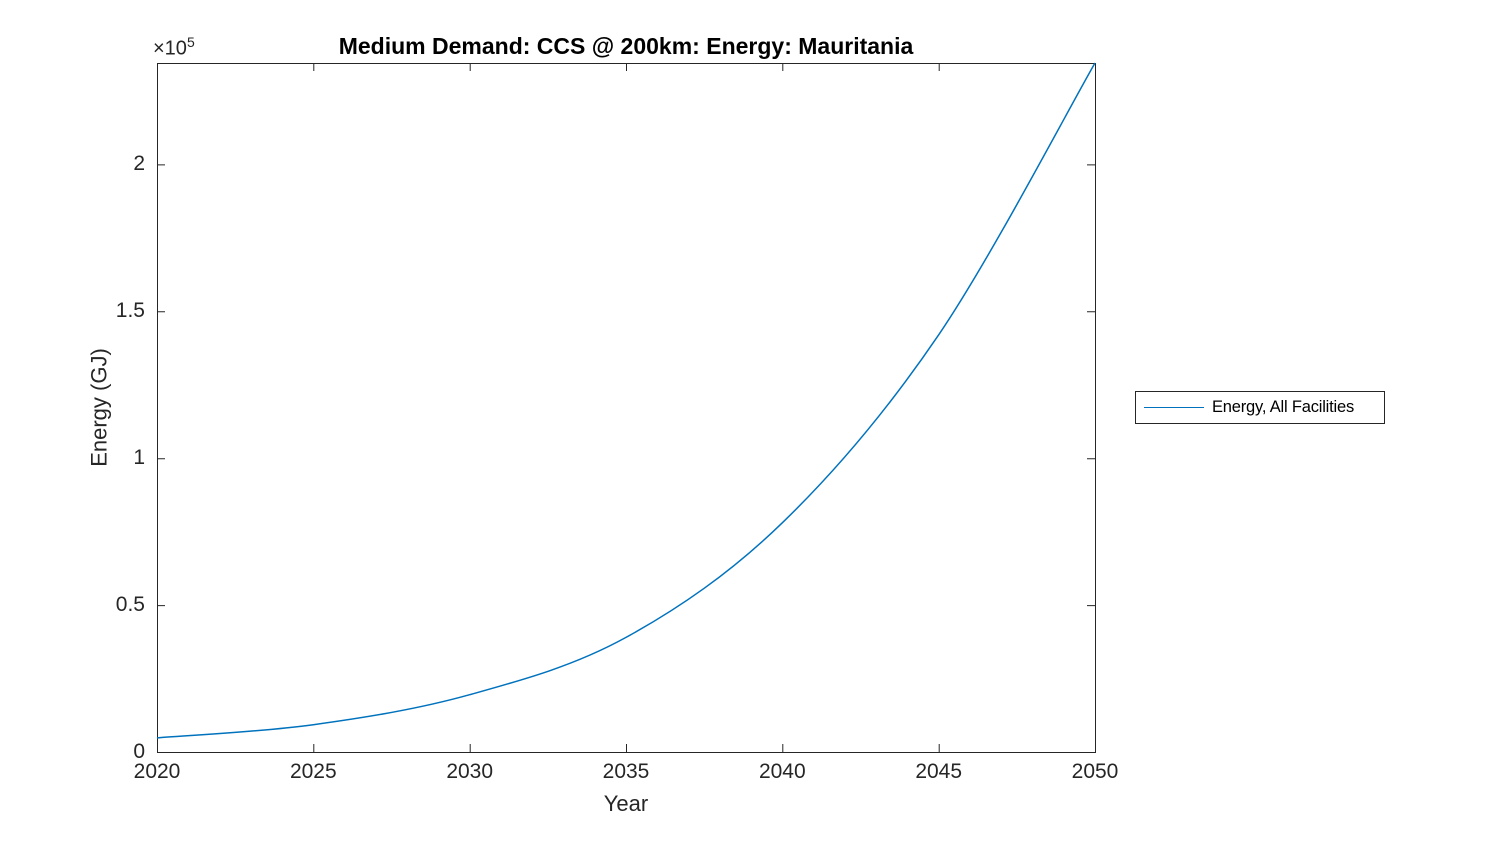  What do you see at coordinates (139, 458) in the screenshot?
I see `y-tick-label: 1` at bounding box center [139, 458].